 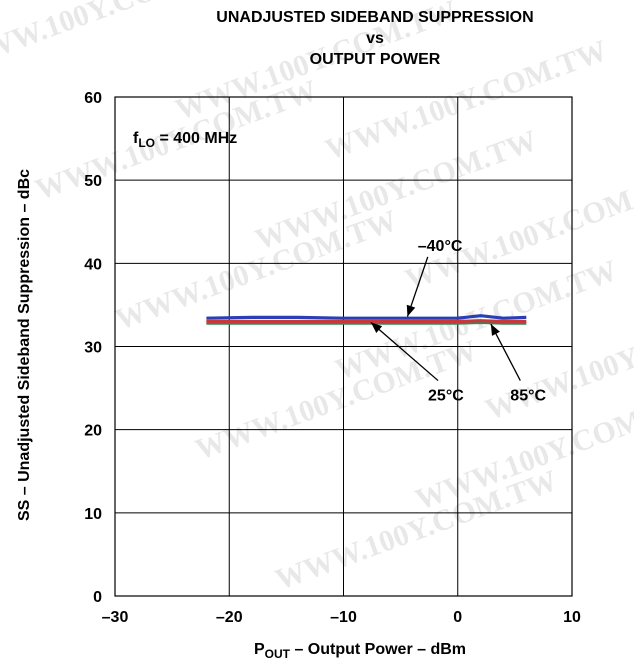 I want to click on annotation-arrow-line, so click(x=404, y=351).